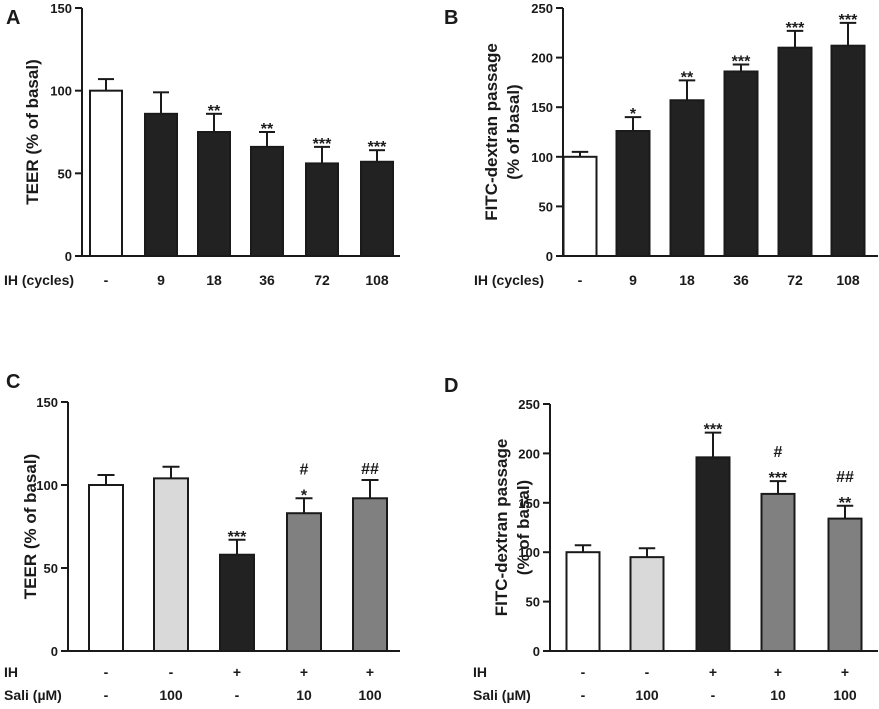 Image resolution: width=879 pixels, height=709 pixels. Describe the element at coordinates (523, 527) in the screenshot. I see `y-axis-label-line: (% of basal)` at that location.